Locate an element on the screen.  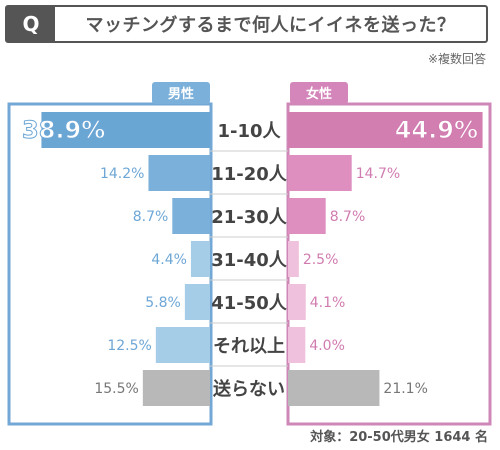
male-value-label: 8.7% is located at coordinates (151, 217).